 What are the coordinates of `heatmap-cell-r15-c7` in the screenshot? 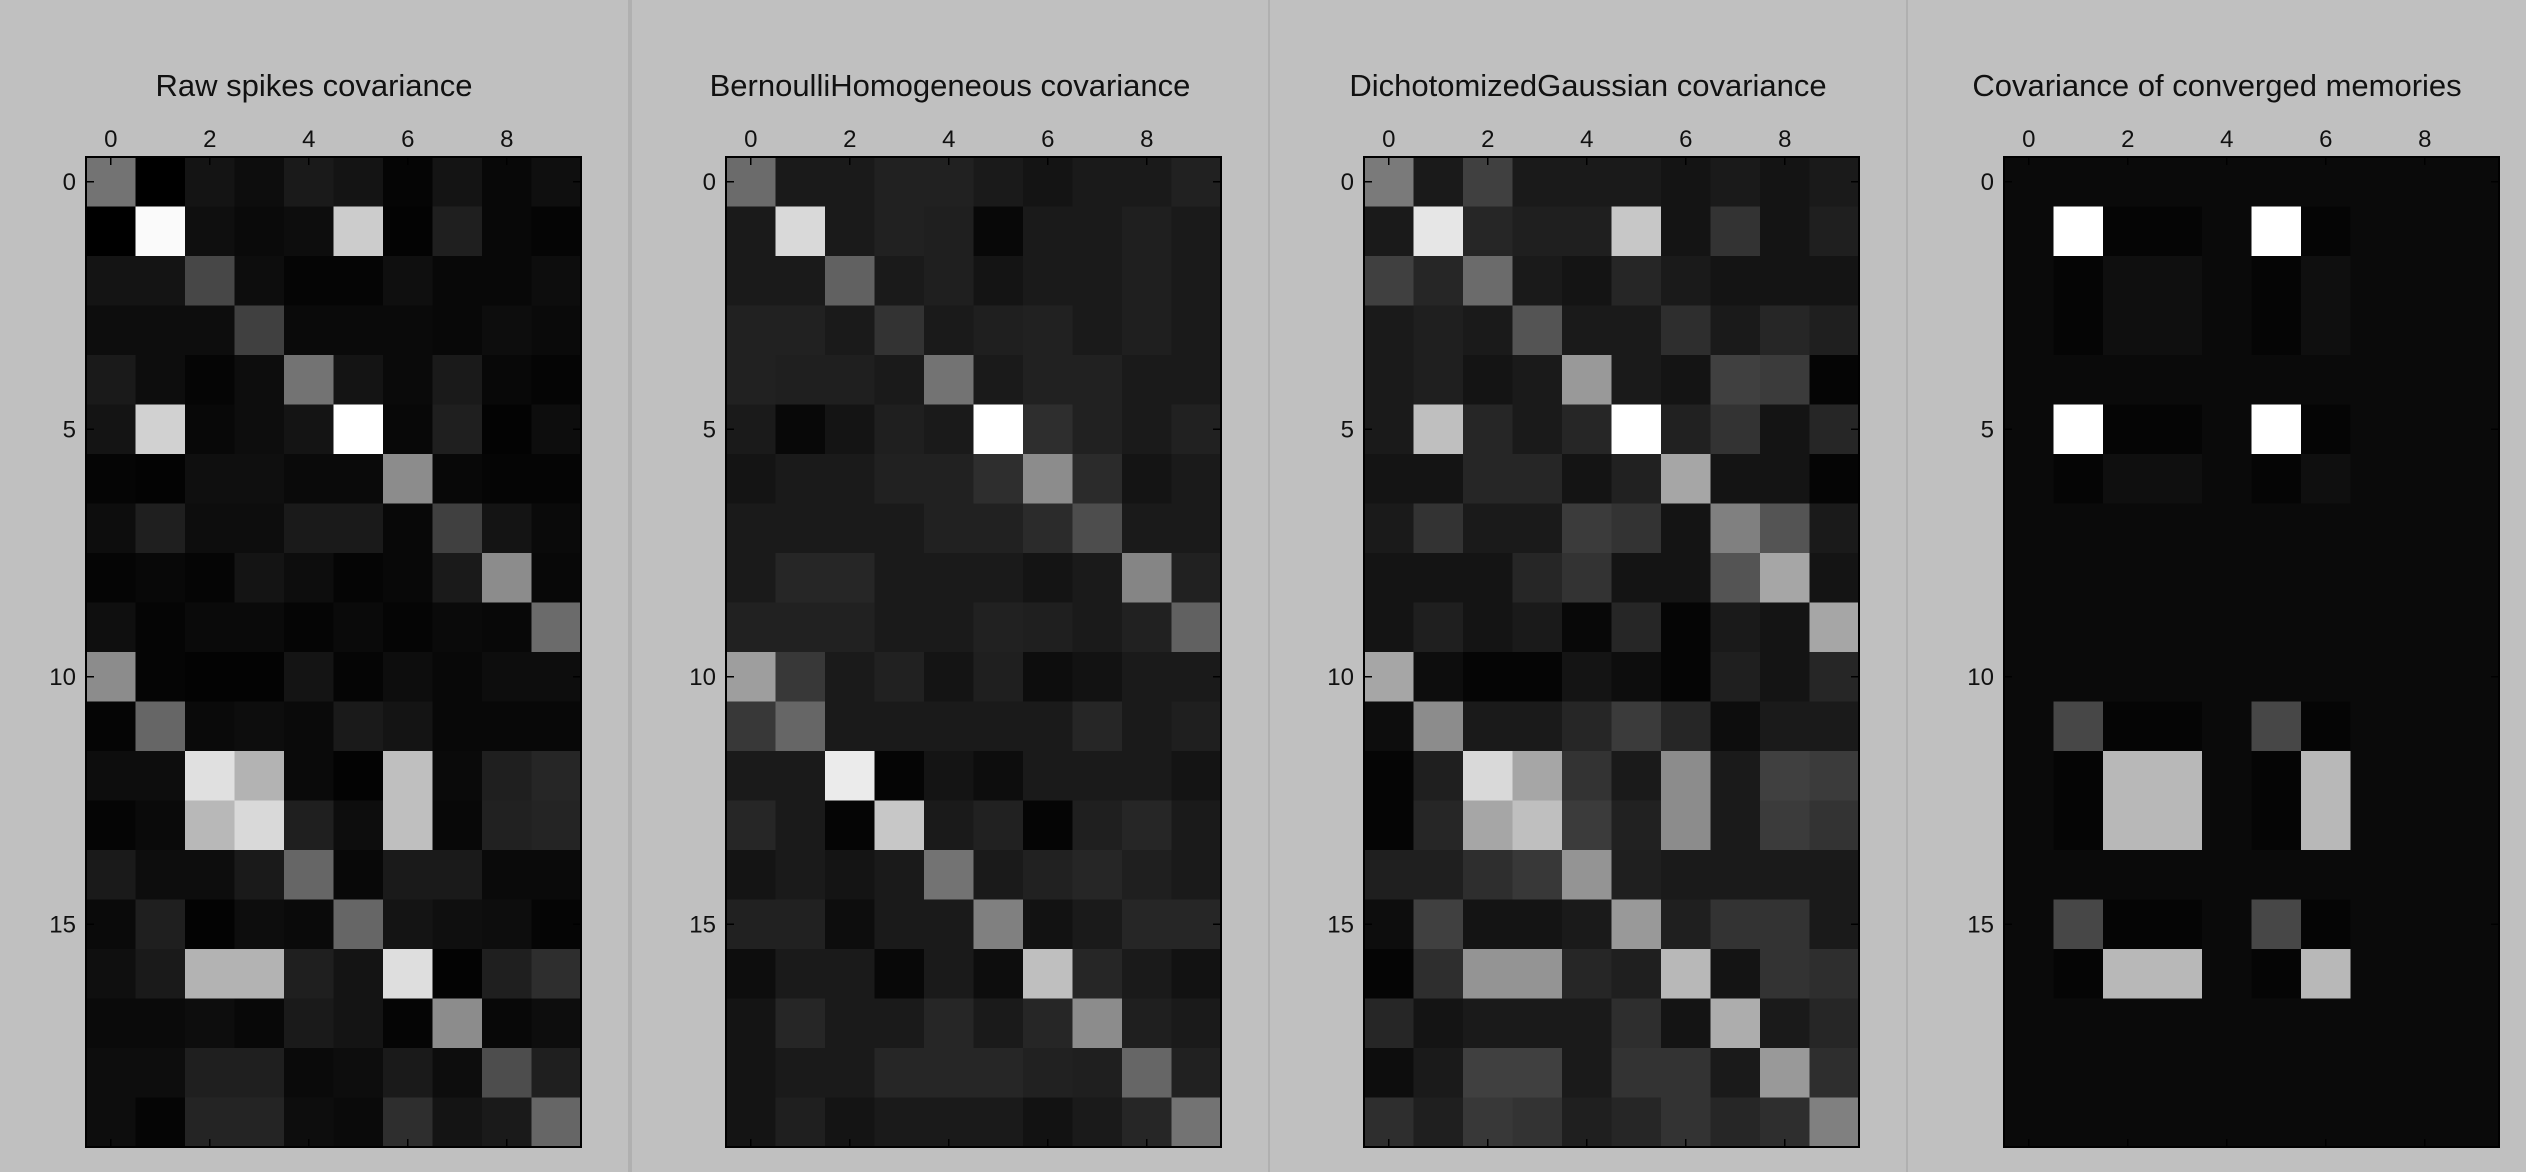 It's located at (1735, 924).